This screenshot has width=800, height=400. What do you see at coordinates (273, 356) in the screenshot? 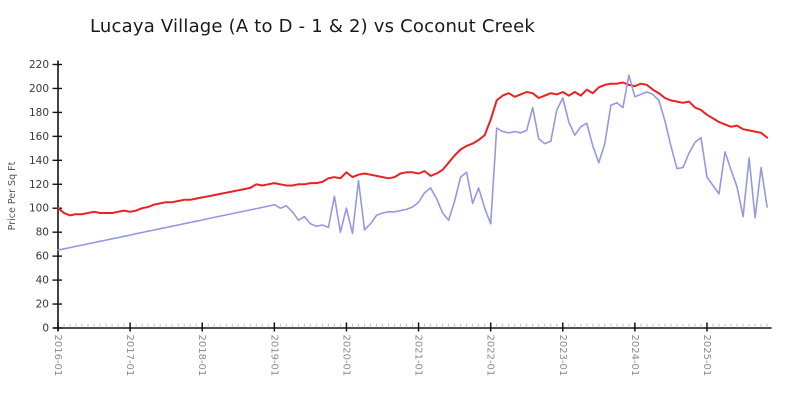
I see `x-tick-label: 2019-01` at bounding box center [273, 356].